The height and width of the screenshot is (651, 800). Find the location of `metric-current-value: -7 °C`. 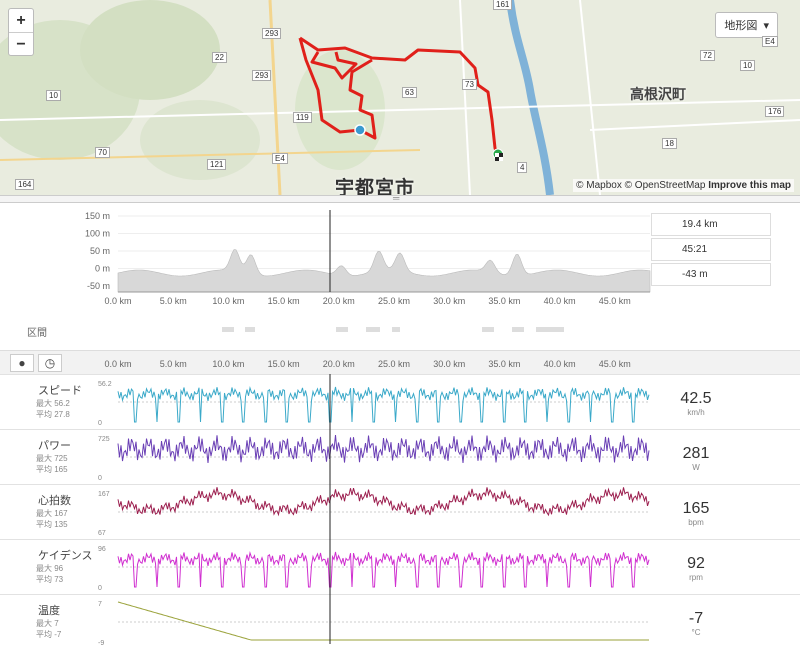

metric-current-value: -7 °C is located at coordinates (696, 623).